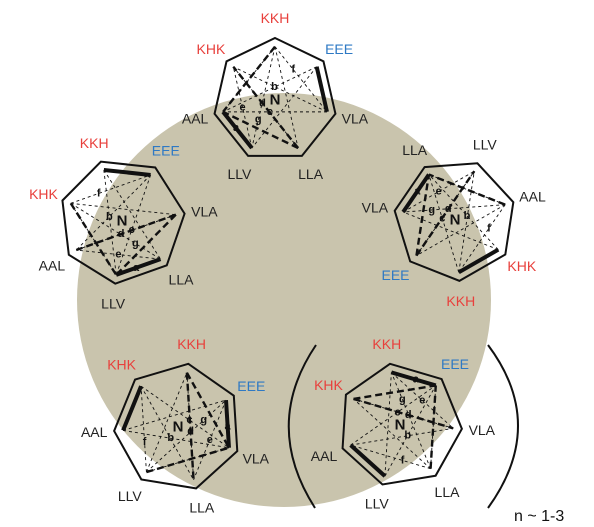 This screenshot has width=594, height=527. I want to click on heptamer-unit: a b cde f g N AAL KHK KKH EEE VLA LLA LLV, so click(454, 223).